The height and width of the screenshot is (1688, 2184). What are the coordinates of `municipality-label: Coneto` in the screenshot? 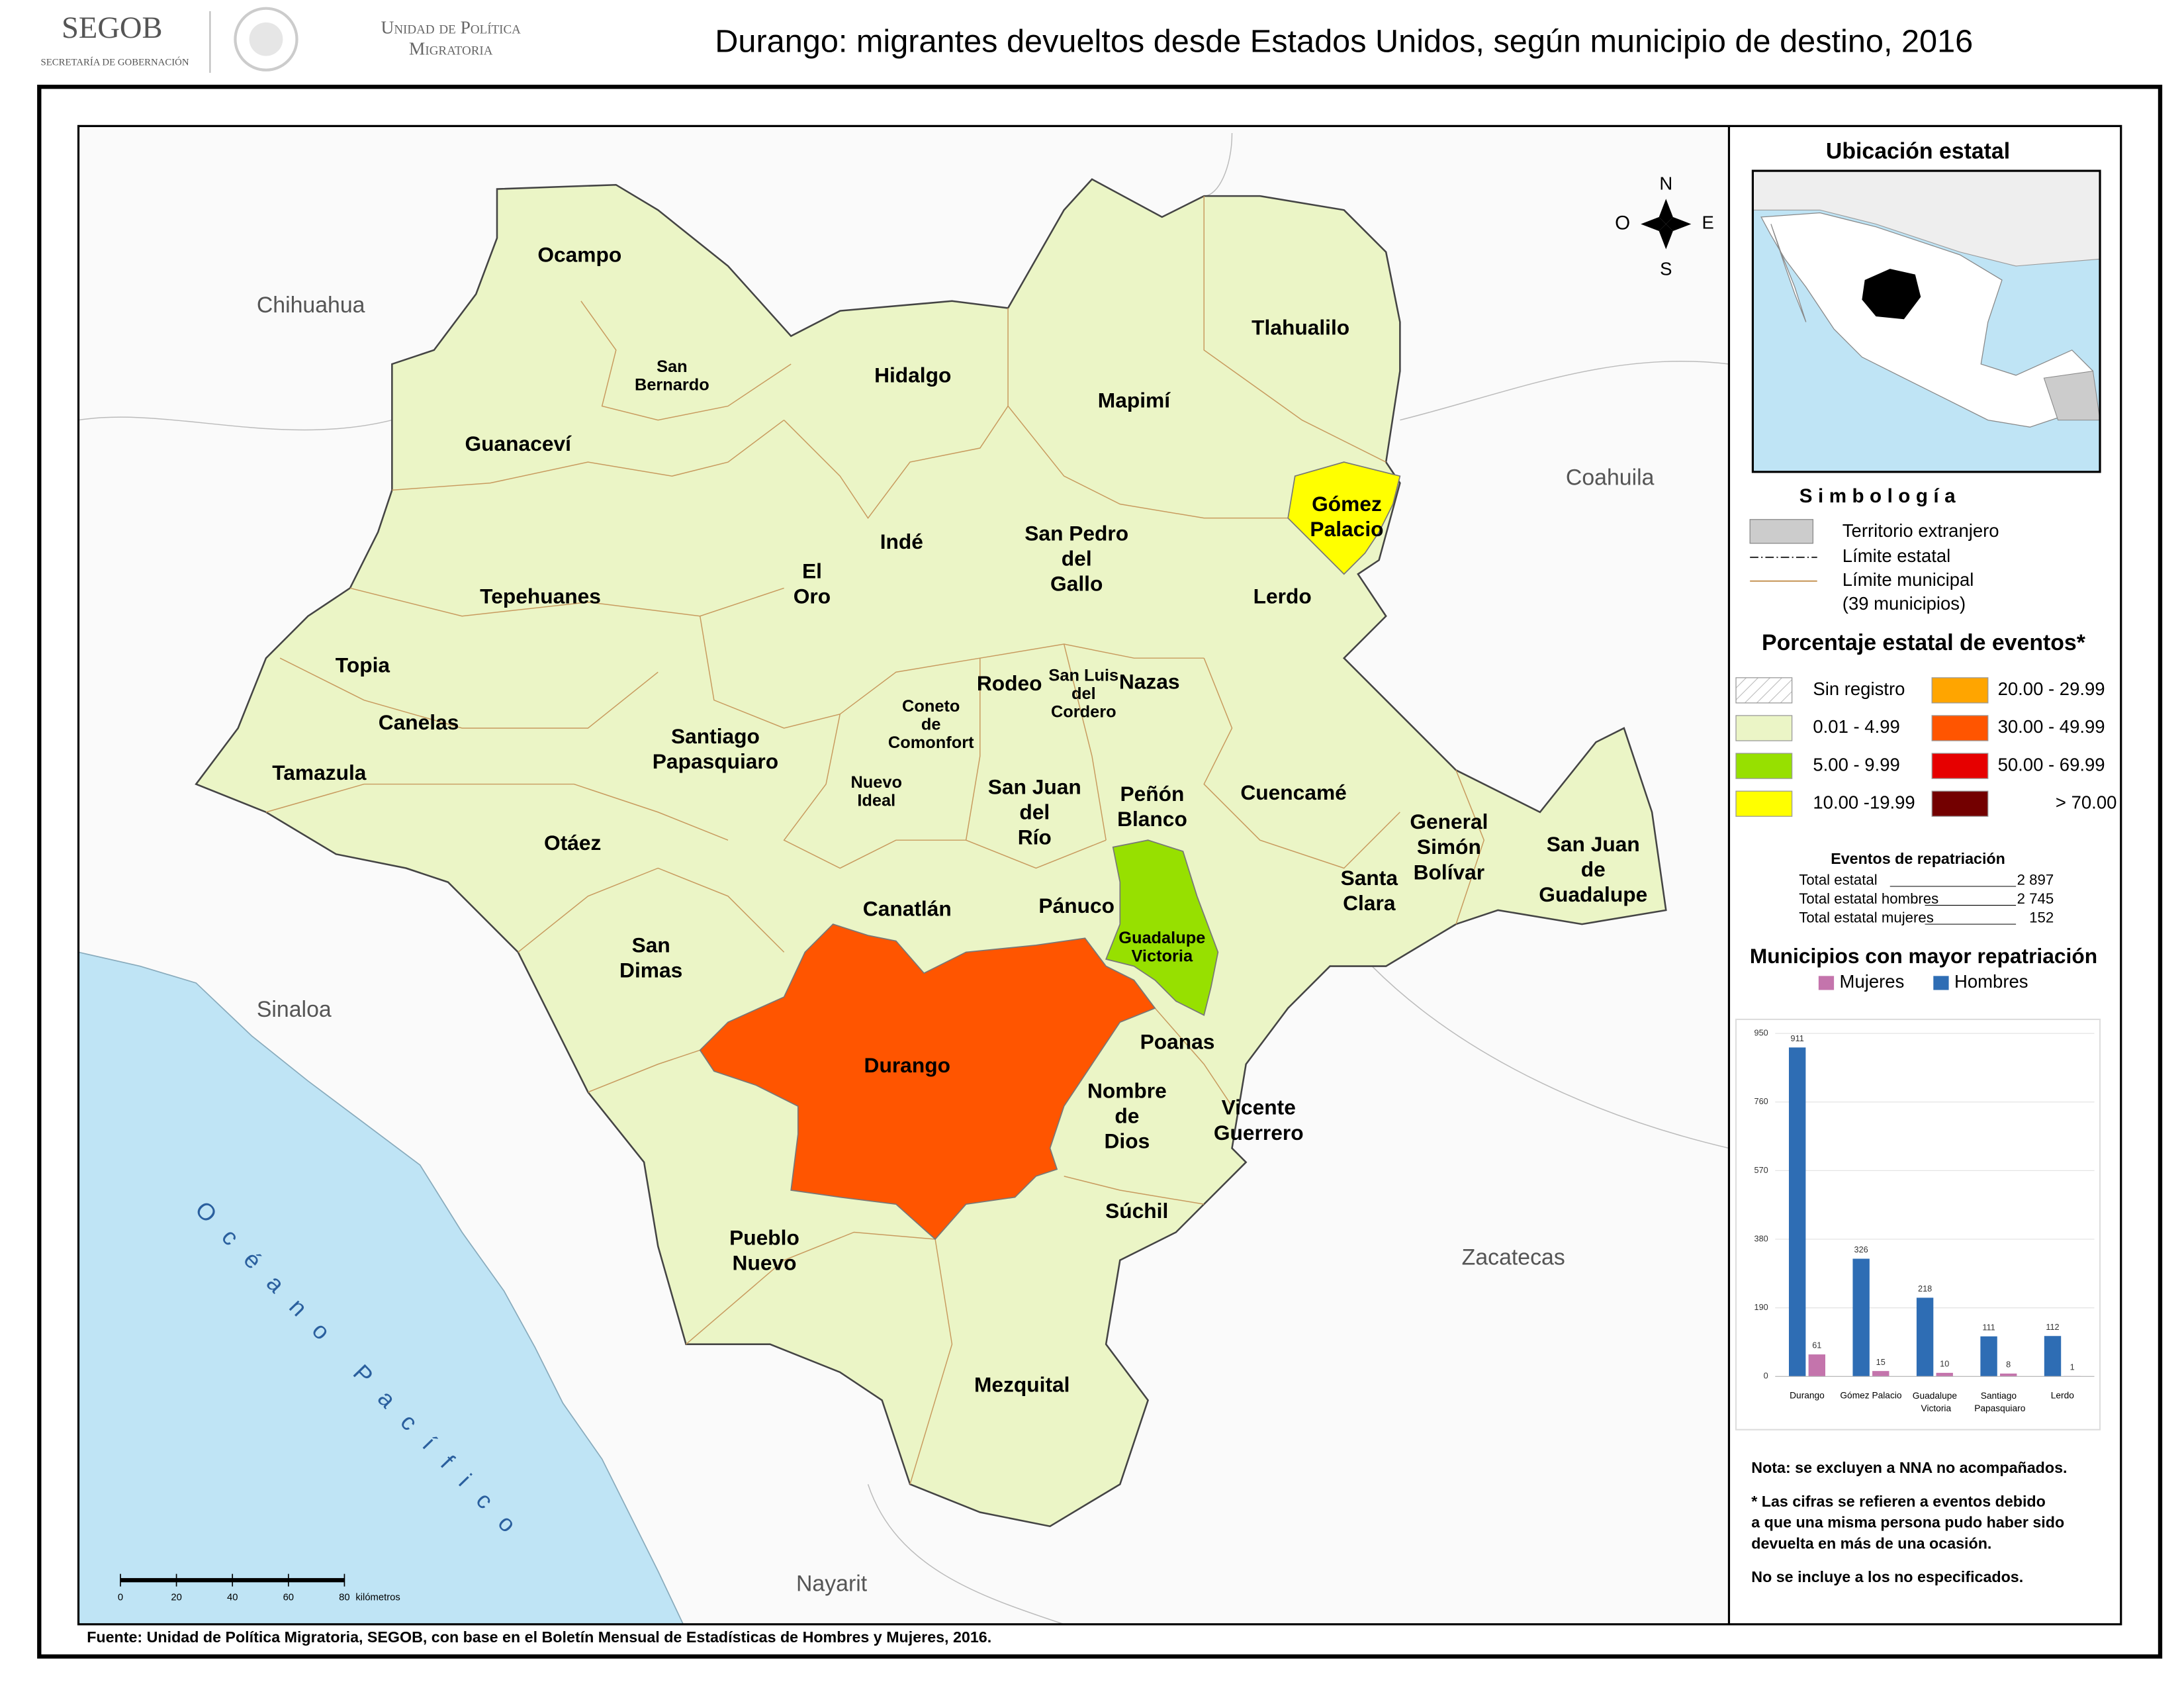 It's located at (931, 706).